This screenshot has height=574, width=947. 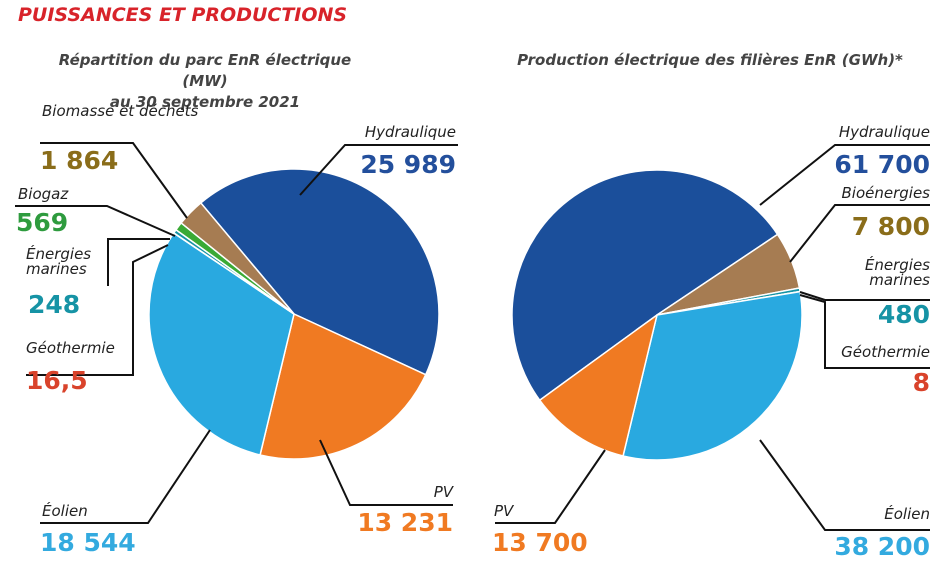 What do you see at coordinates (844, 485) in the screenshot?
I see `leader-eolien-right` at bounding box center [844, 485].